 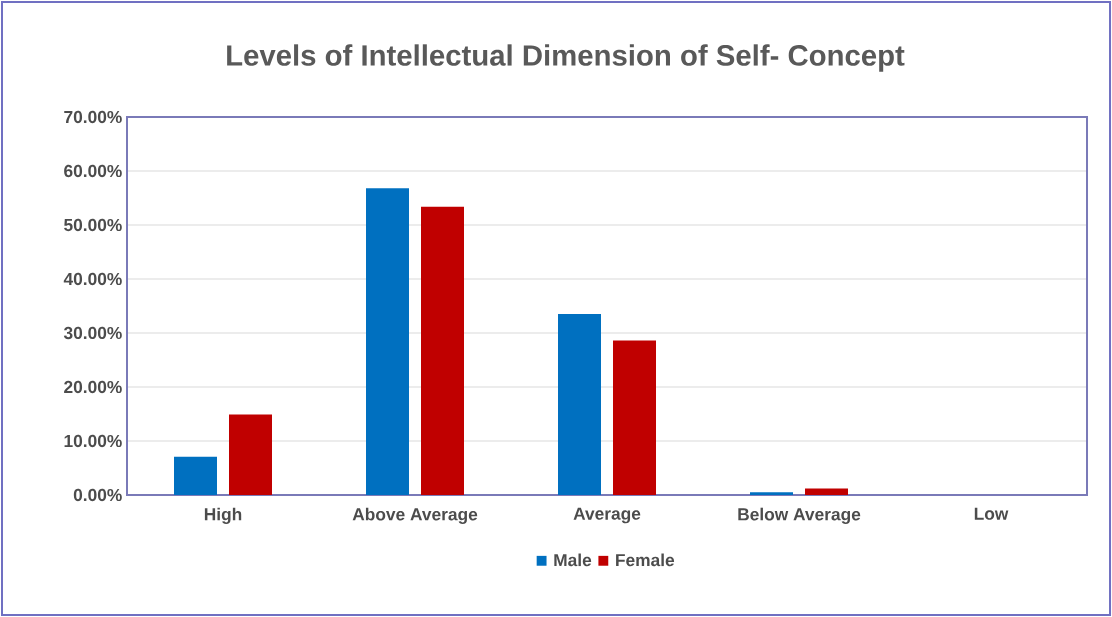 I want to click on y-tick-label: 30.00%, so click(x=92, y=333).